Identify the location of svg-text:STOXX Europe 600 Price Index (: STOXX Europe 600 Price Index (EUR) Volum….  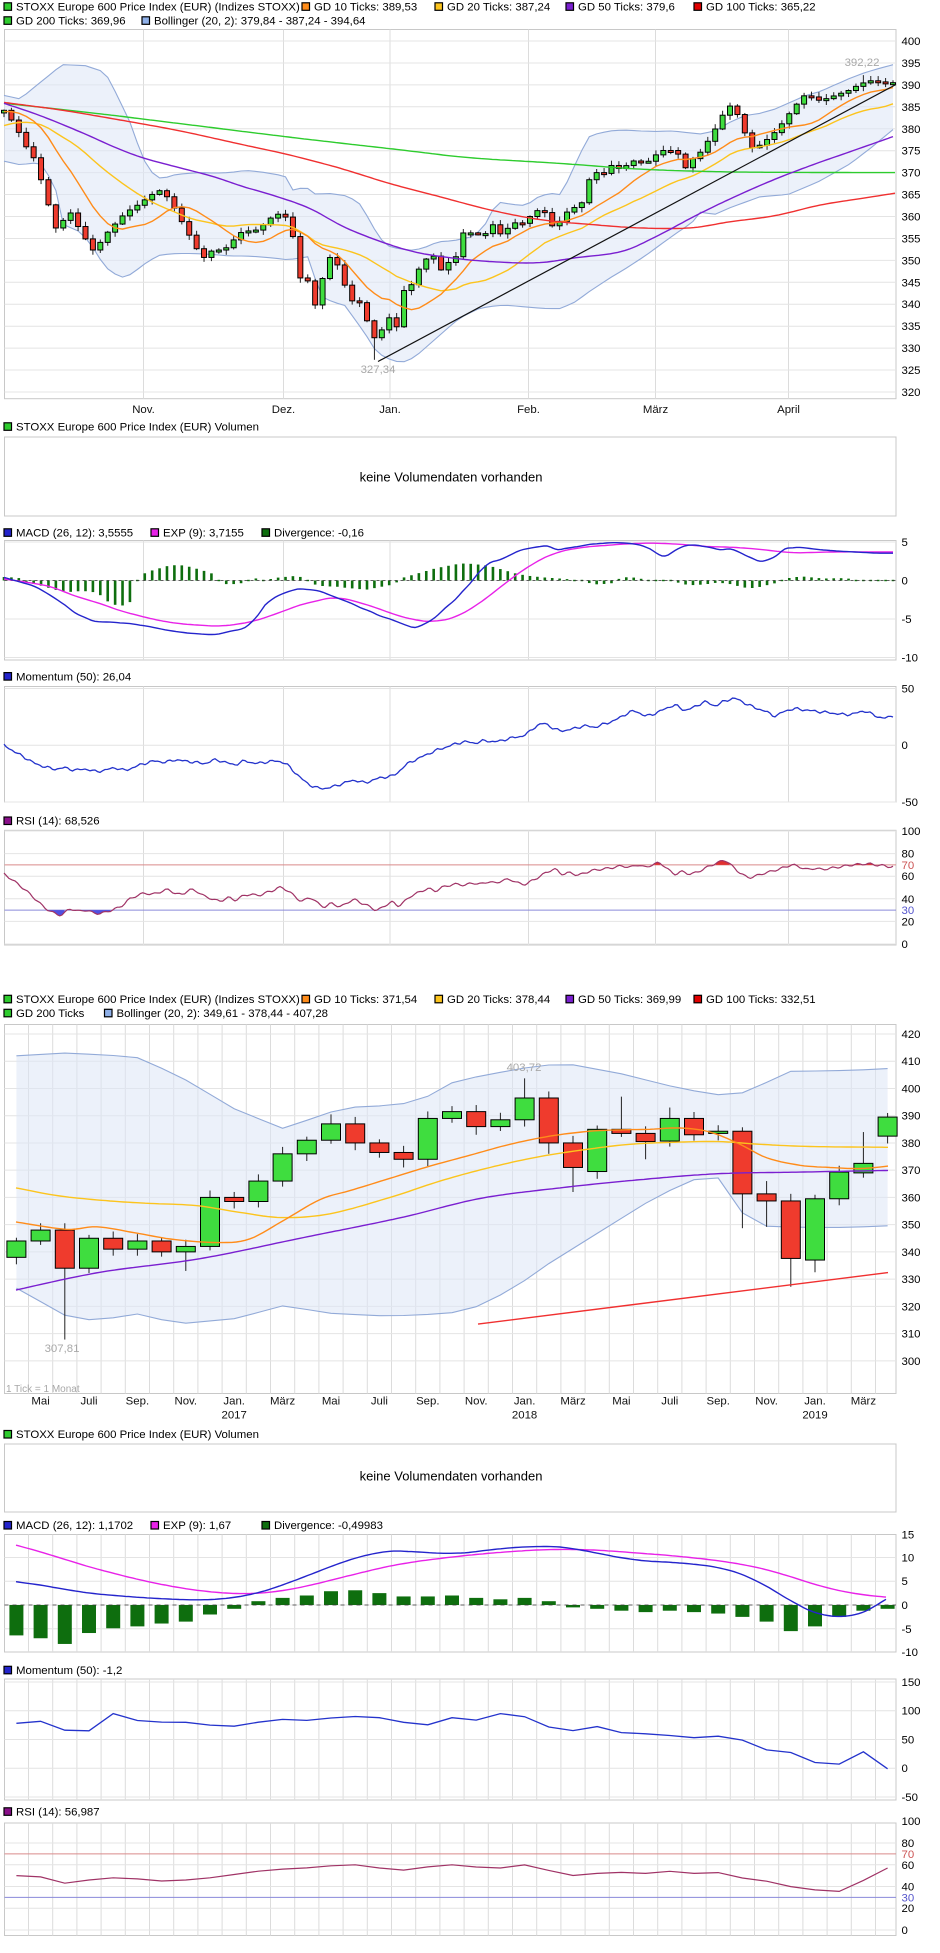
(137, 1435).